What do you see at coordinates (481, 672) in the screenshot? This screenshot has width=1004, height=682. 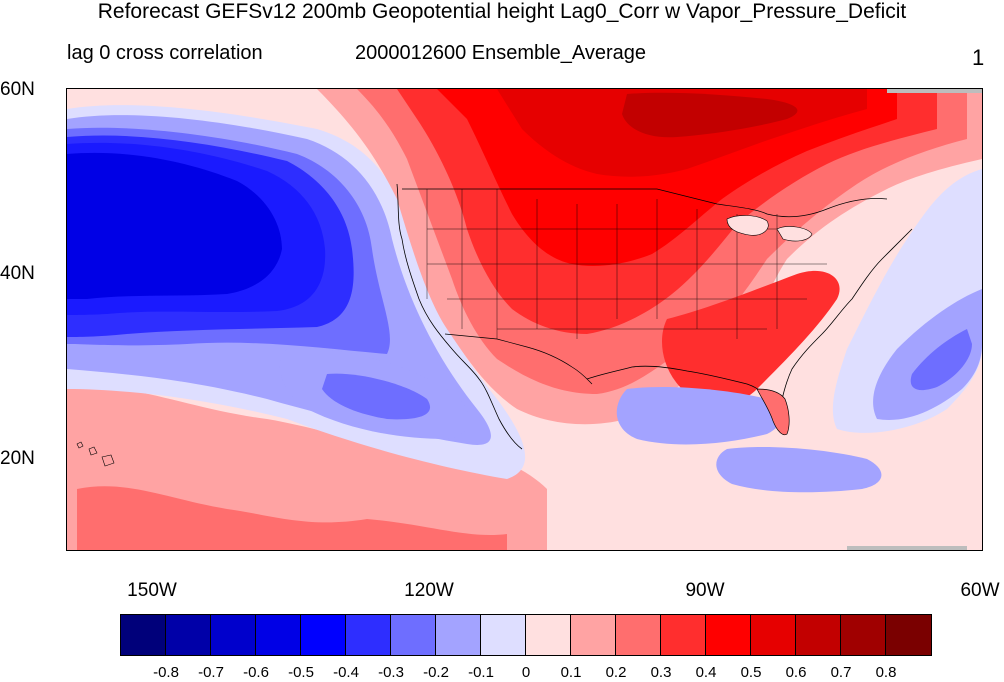 I see `colorbar-label: -0.1` at bounding box center [481, 672].